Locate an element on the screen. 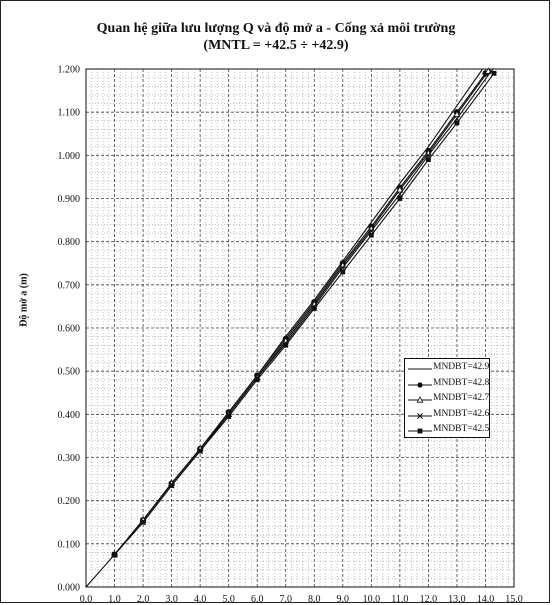 Image resolution: width=552 pixels, height=605 pixels. y-tick-label: 0.900 is located at coordinates (69, 199).